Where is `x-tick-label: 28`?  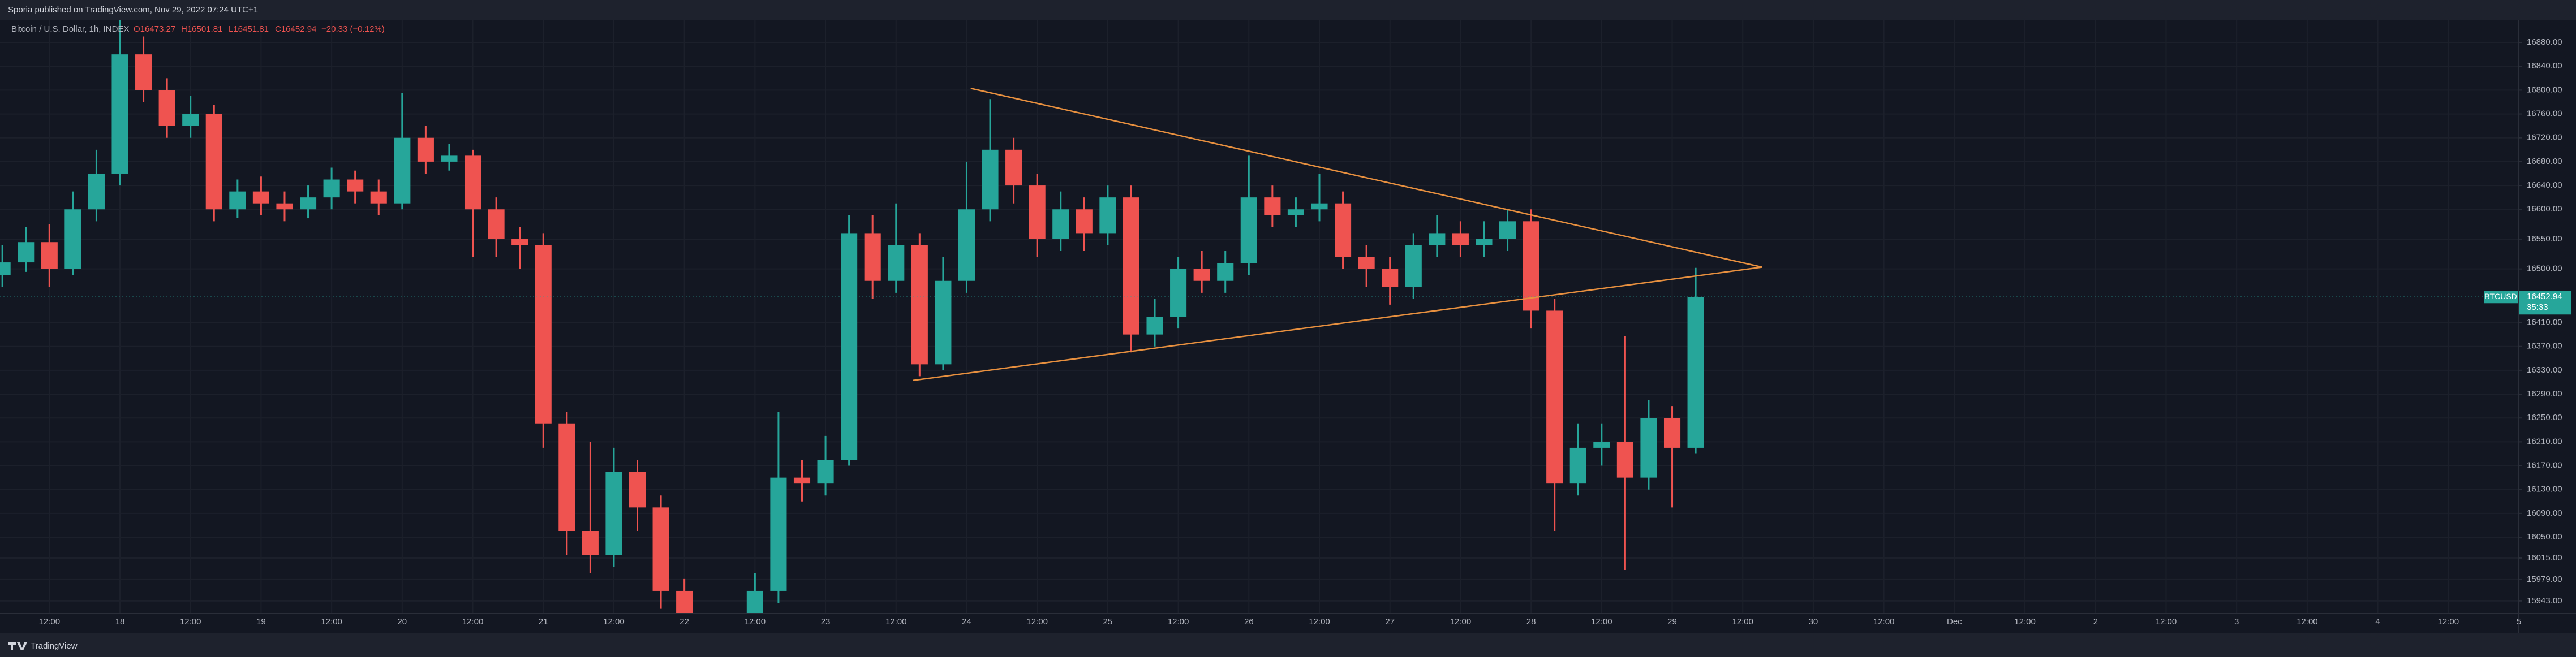 x-tick-label: 28 is located at coordinates (1531, 621).